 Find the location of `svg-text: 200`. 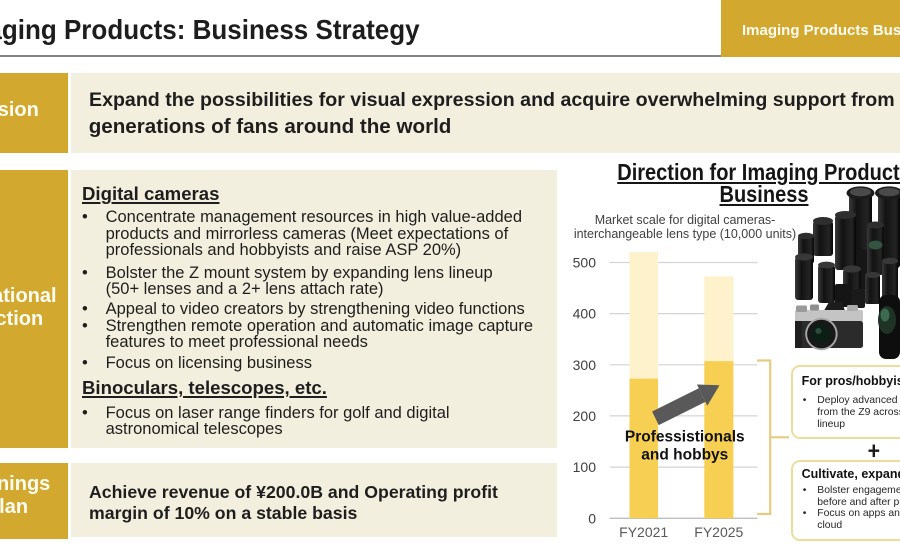

svg-text: 200 is located at coordinates (585, 416).